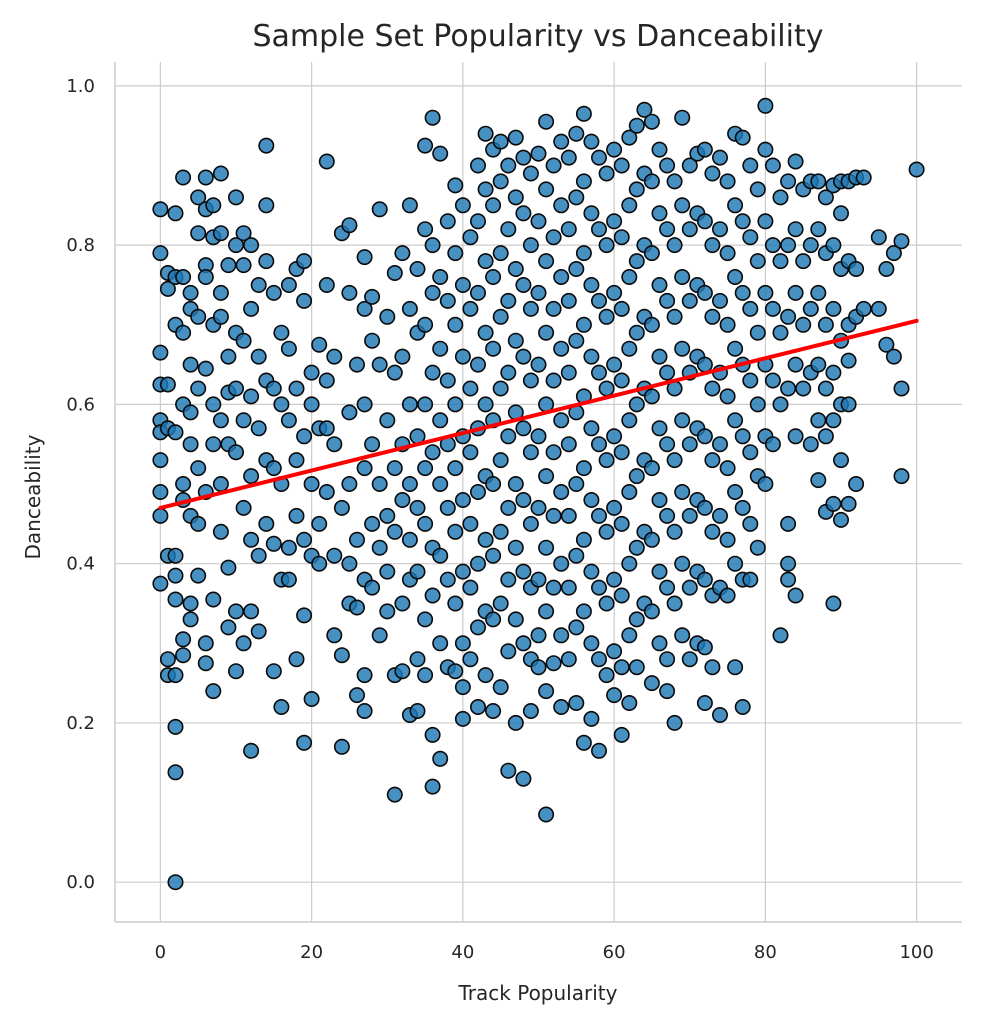  I want to click on y-tick-label: 1.0, so click(80, 86).